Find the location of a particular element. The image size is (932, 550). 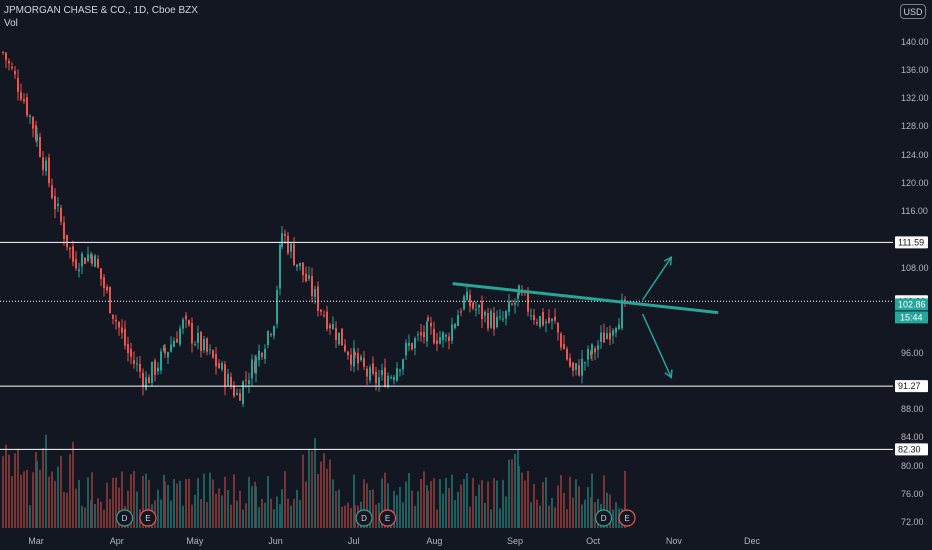

legend: JPMORGAN CHASE & CO., 1D, Cboe BZX Vol is located at coordinates (101, 17).